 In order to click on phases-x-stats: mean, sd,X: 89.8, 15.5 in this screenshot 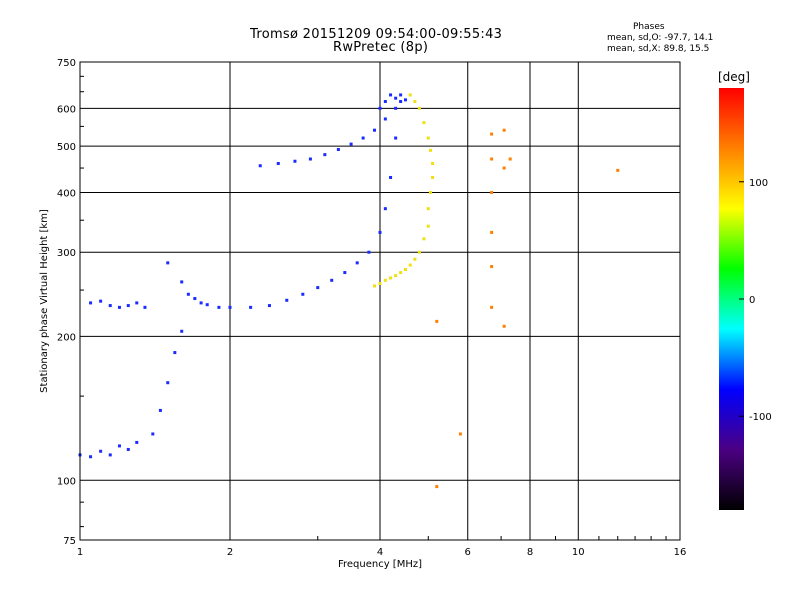, I will do `click(658, 49)`.